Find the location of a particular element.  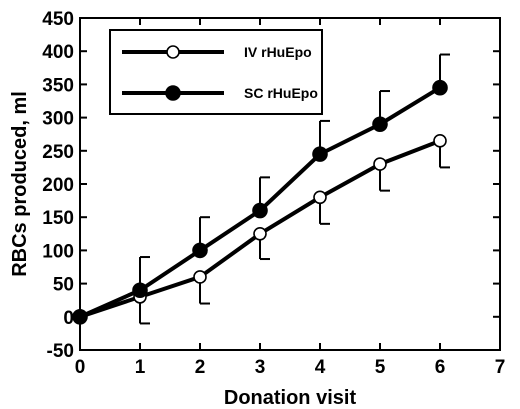

y-tick-label: -50 is located at coordinates (60, 351).